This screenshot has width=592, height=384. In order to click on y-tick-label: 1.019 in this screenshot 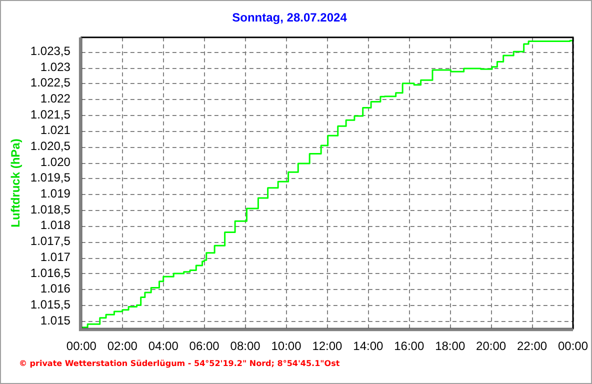, I will do `click(55, 193)`.